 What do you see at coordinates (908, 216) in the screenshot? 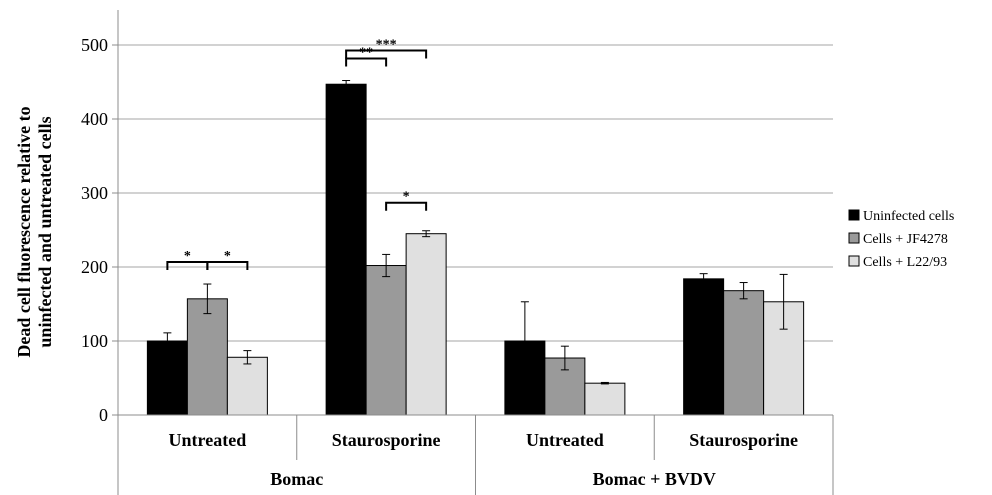
I see `legend-label: Uninfected cells` at bounding box center [908, 216].